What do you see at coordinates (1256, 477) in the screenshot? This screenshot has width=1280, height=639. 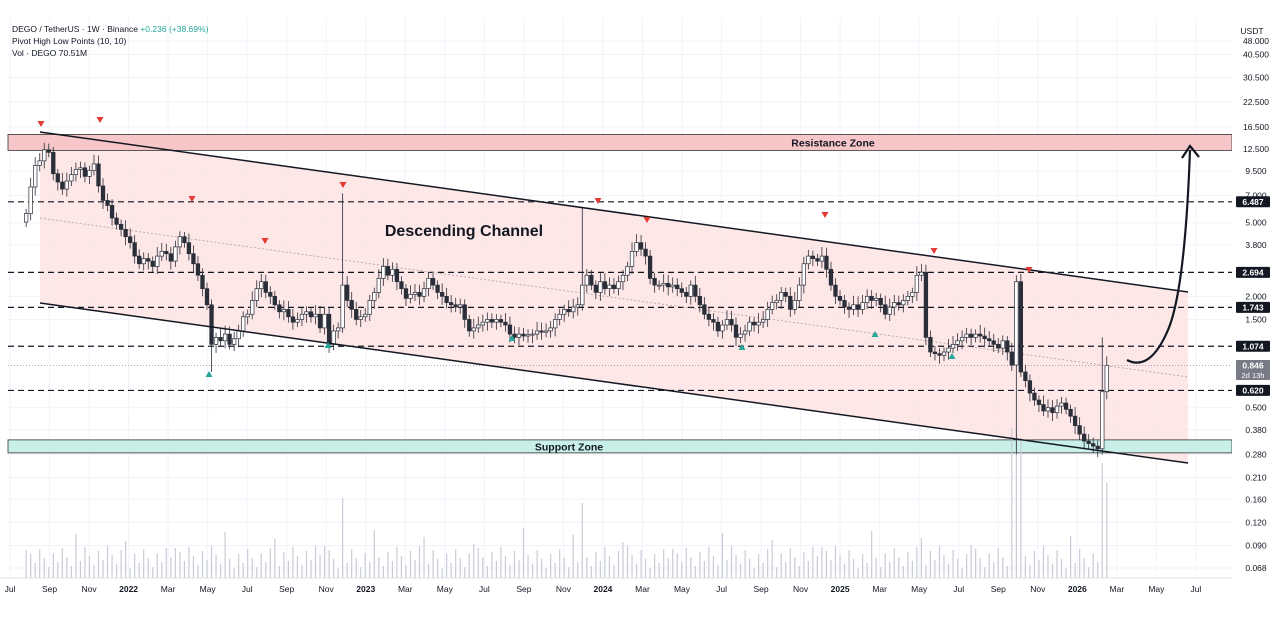 I see `y-tick-label: 0.210` at bounding box center [1256, 477].